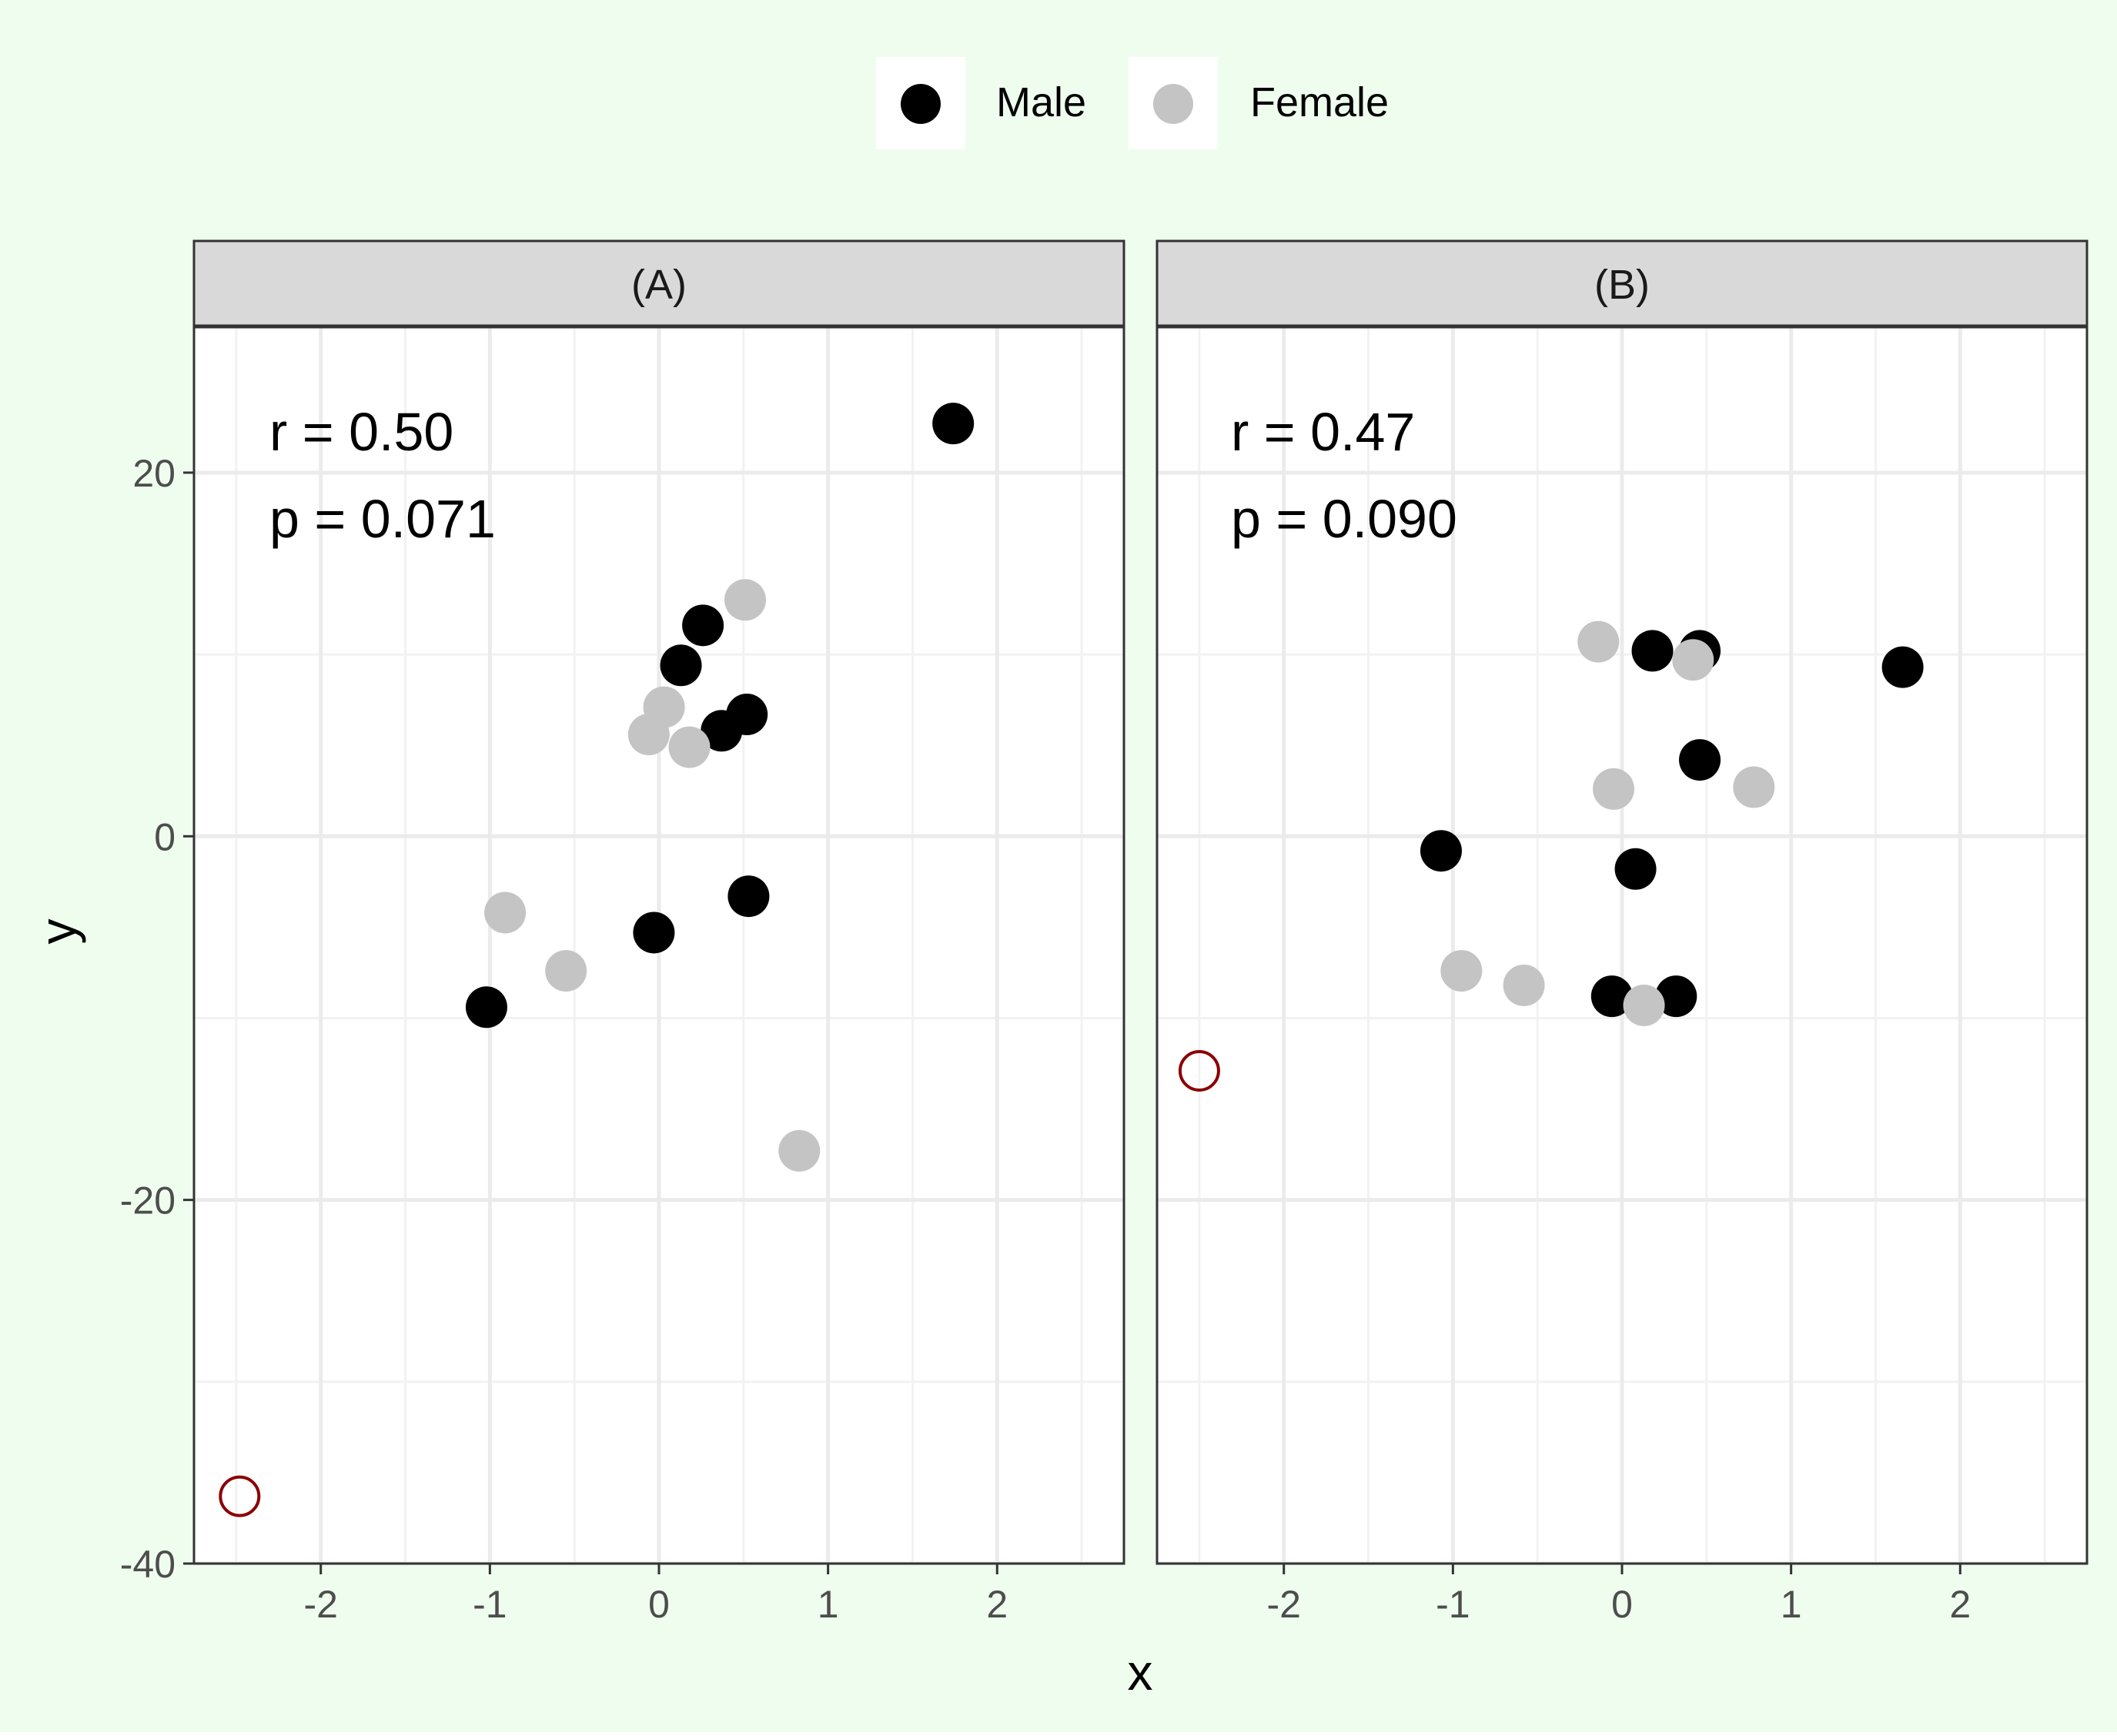 The width and height of the screenshot is (2117, 1736). Describe the element at coordinates (157, 1019) in the screenshot. I see `y-axis: -40 -20 0 20` at that location.